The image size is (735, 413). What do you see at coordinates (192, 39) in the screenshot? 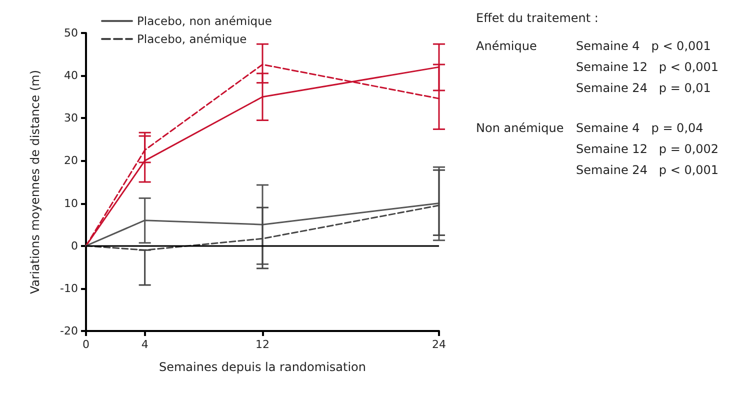
I see `legend-label: Placebo, anémique` at bounding box center [192, 39].